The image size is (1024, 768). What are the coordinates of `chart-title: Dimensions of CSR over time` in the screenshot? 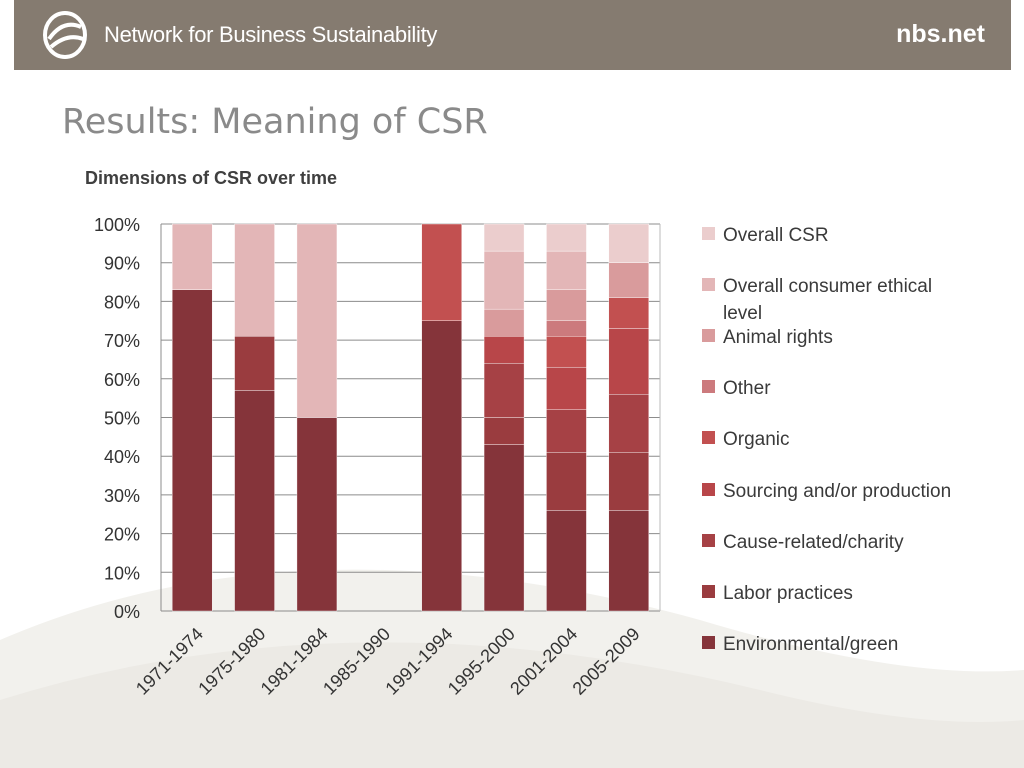 It's located at (211, 178).